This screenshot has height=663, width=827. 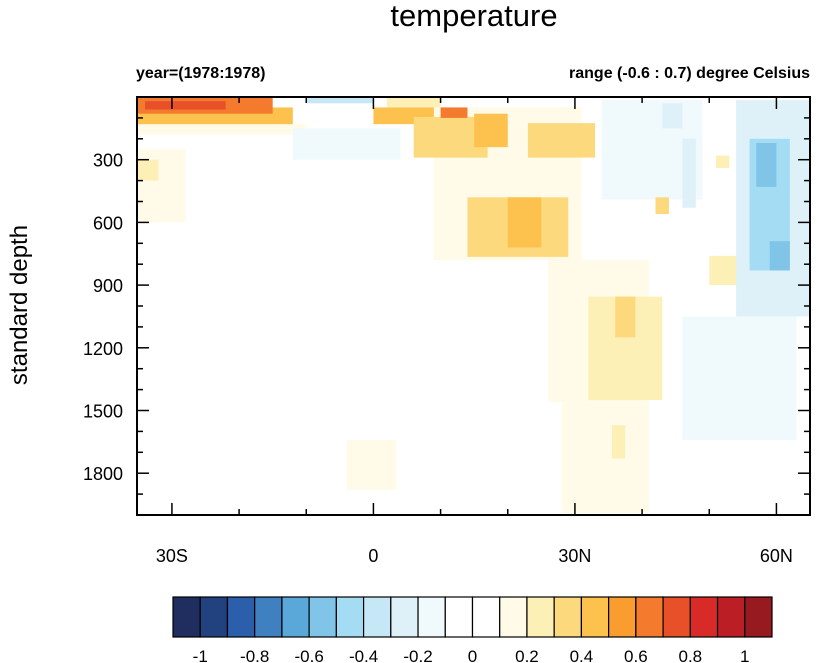 I want to click on y-tick-label: 1800, so click(x=103, y=474).